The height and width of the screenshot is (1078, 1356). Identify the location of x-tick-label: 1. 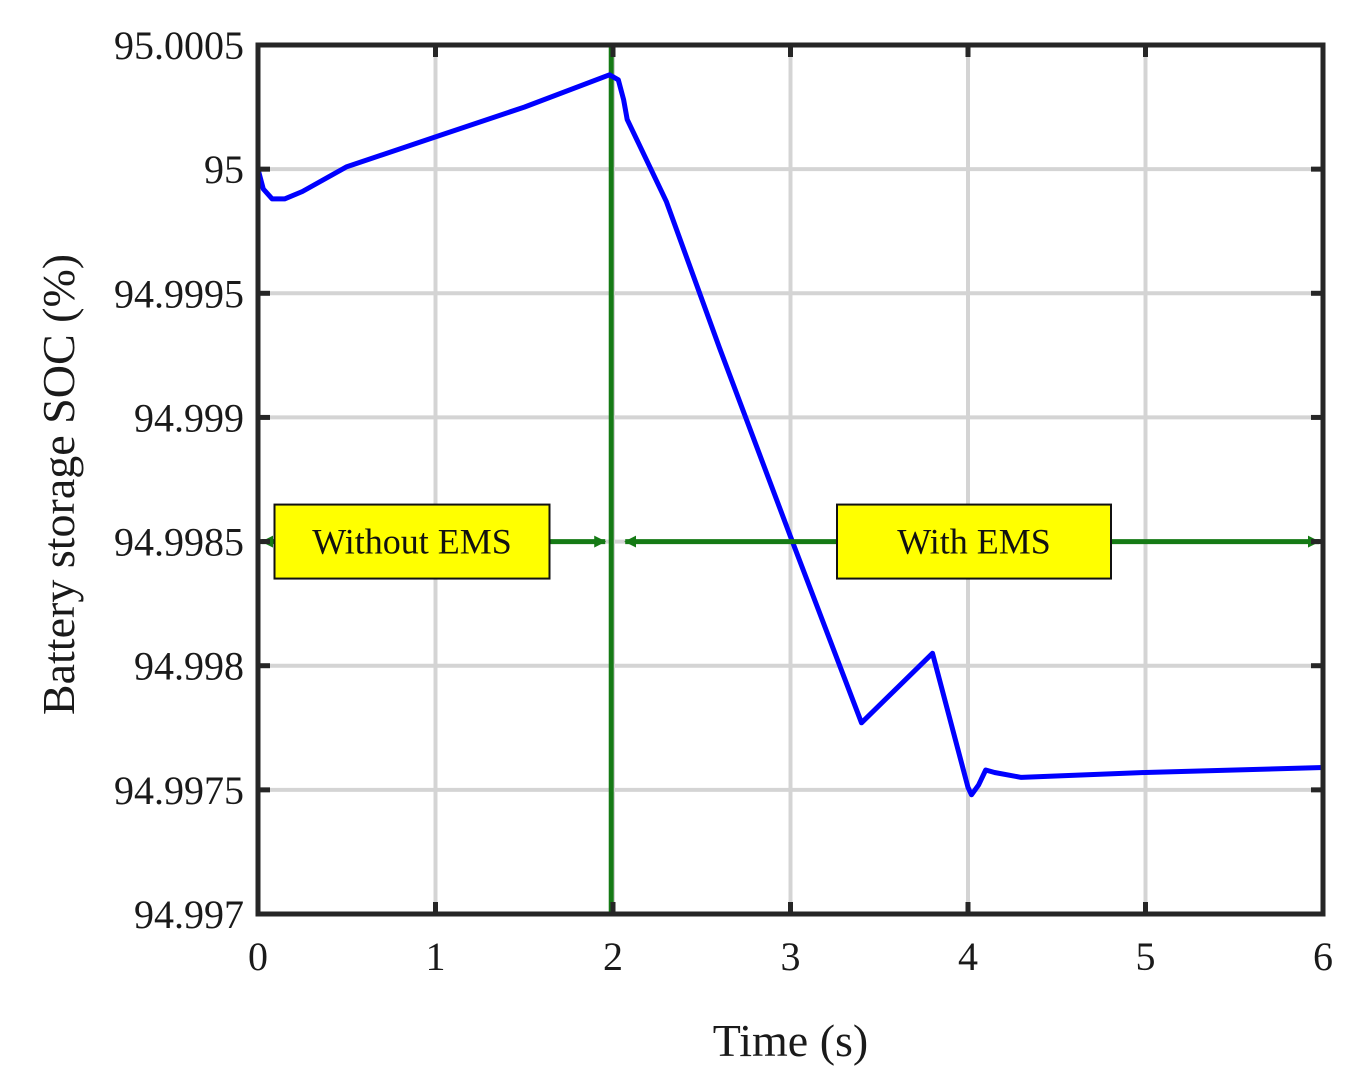
(436, 956).